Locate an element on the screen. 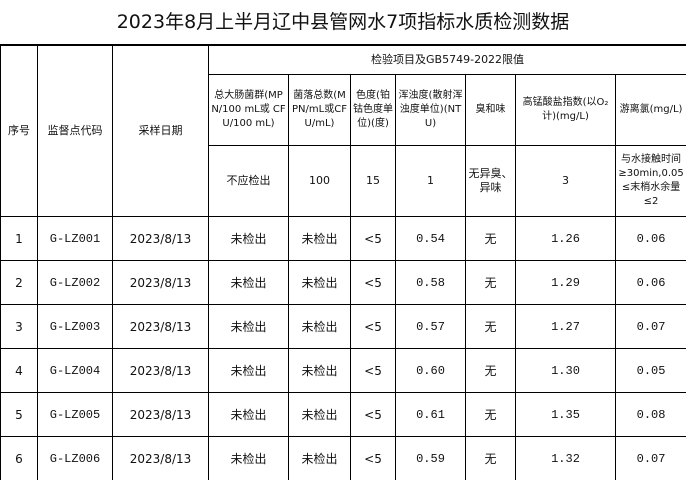  data-cell: G-LZ002 is located at coordinates (75, 282).